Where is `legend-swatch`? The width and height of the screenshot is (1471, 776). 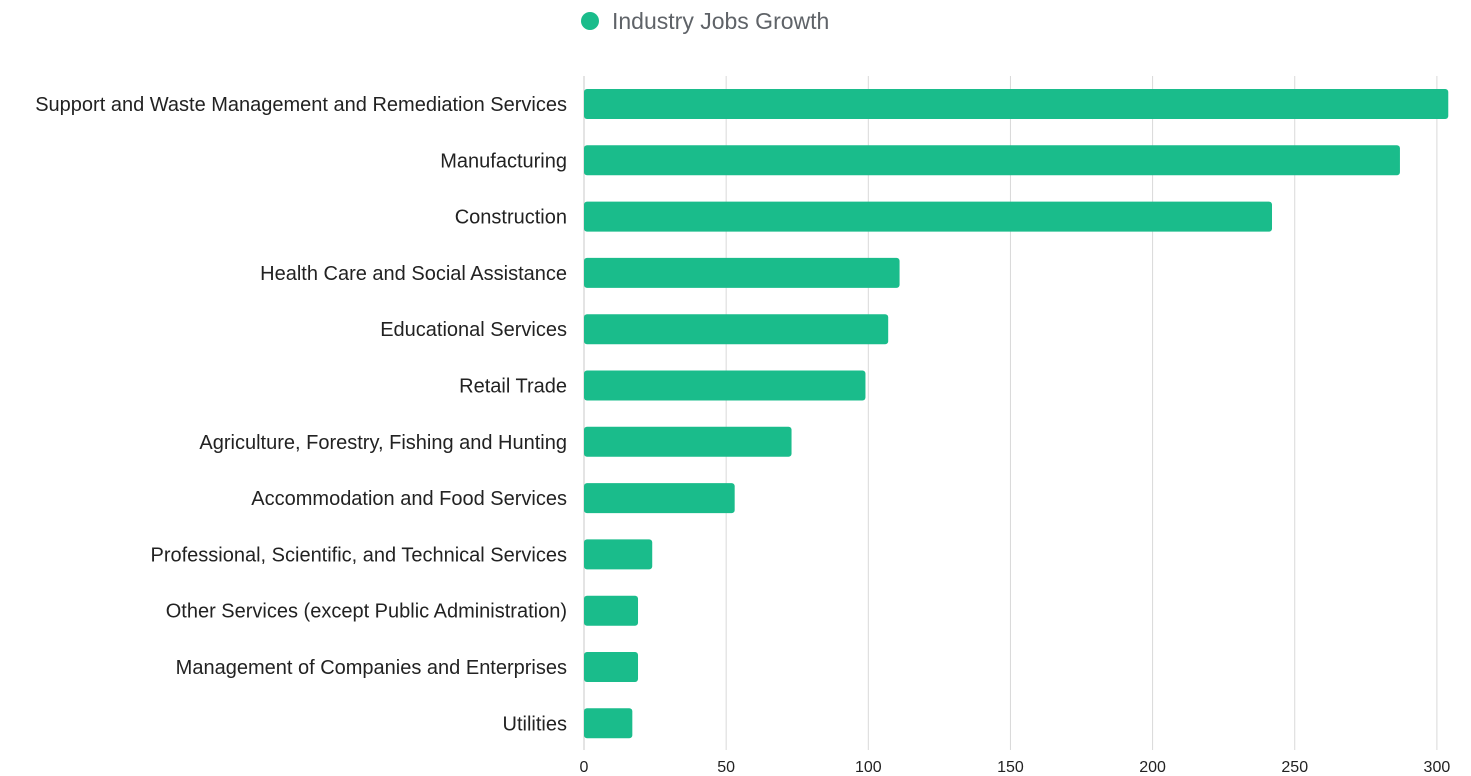
legend-swatch is located at coordinates (590, 21).